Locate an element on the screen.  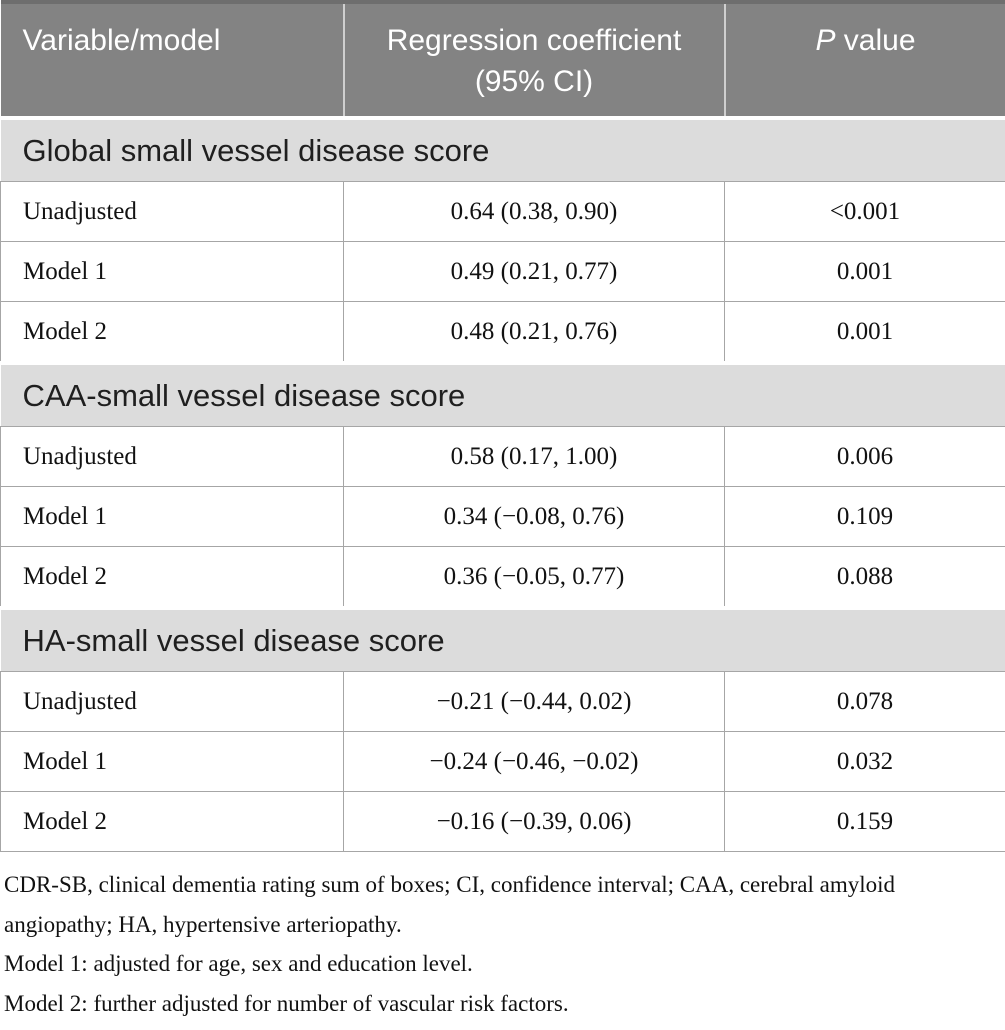
section-title: Global small vessel disease score is located at coordinates (502, 149).